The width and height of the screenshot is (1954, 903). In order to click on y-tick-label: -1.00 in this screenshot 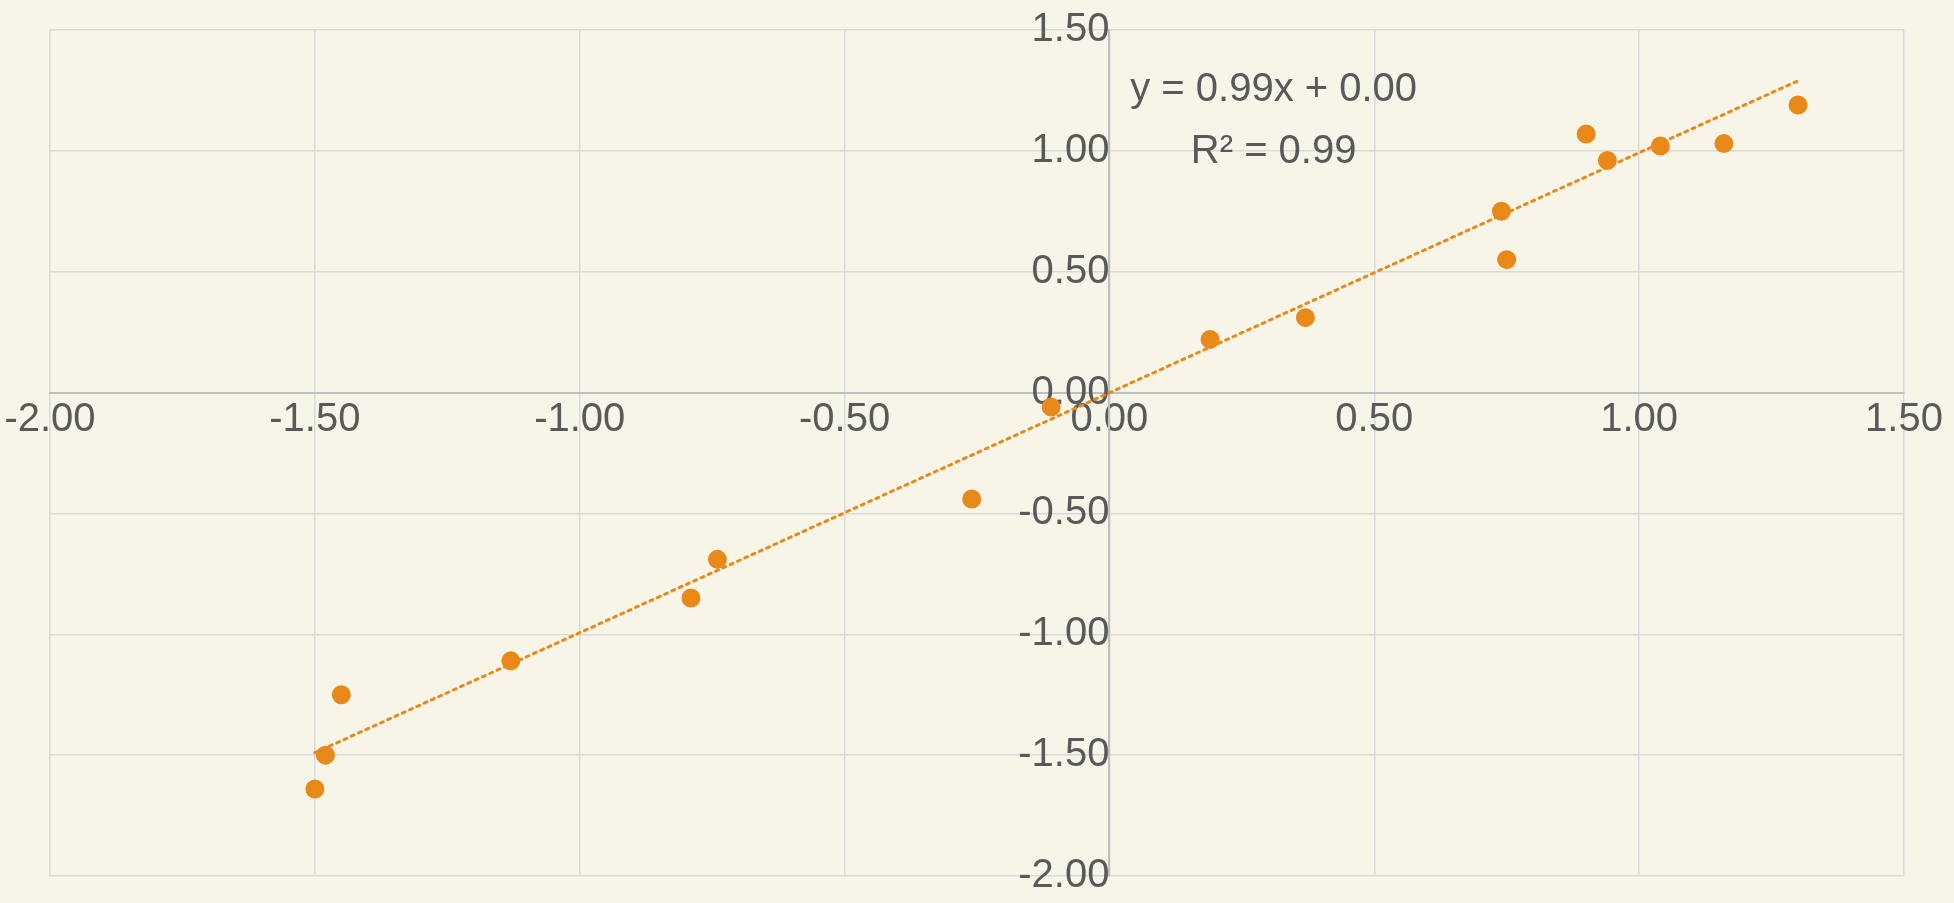, I will do `click(1064, 631)`.